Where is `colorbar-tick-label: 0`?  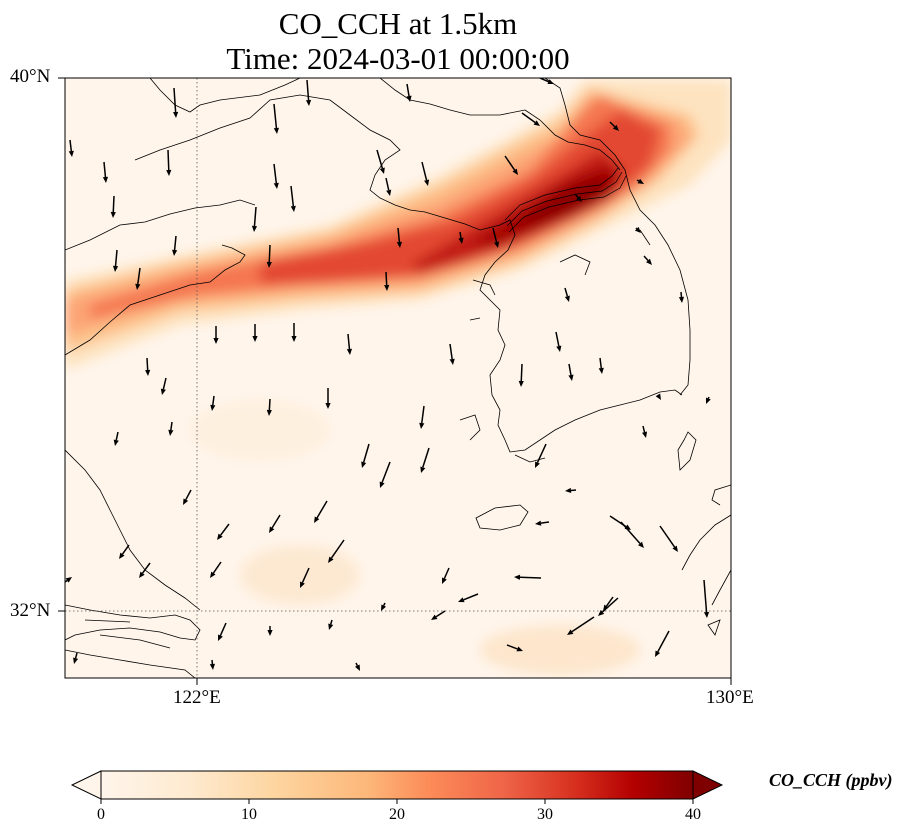 colorbar-tick-label: 0 is located at coordinates (101, 814).